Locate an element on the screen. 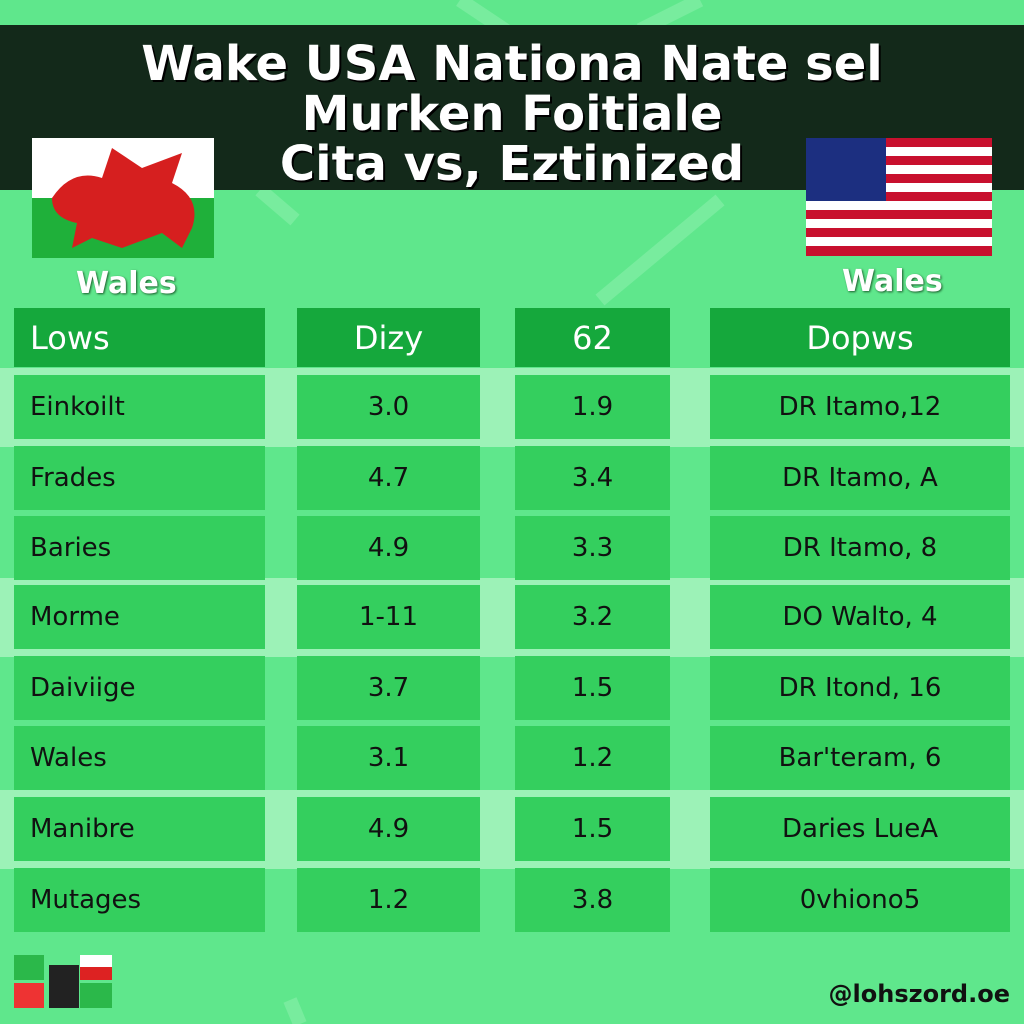 This screenshot has width=1024, height=1024. table-cell: 0vhiono5 is located at coordinates (860, 900).